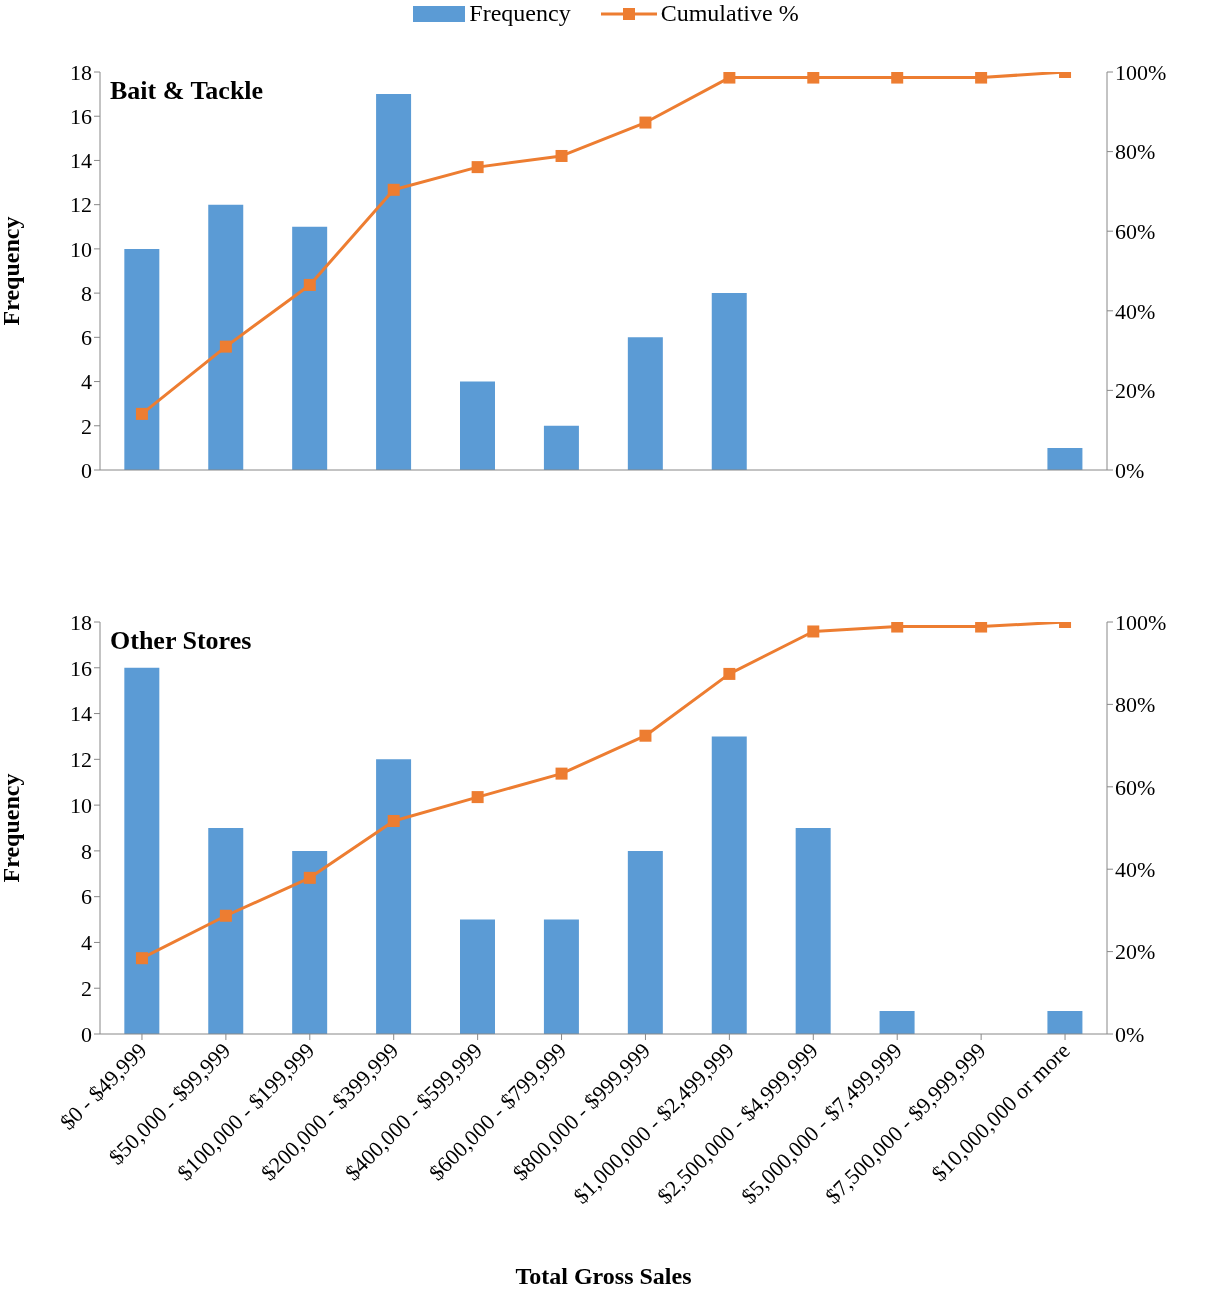  I want to click on legend-label: Cumulative %, so click(729, 13).